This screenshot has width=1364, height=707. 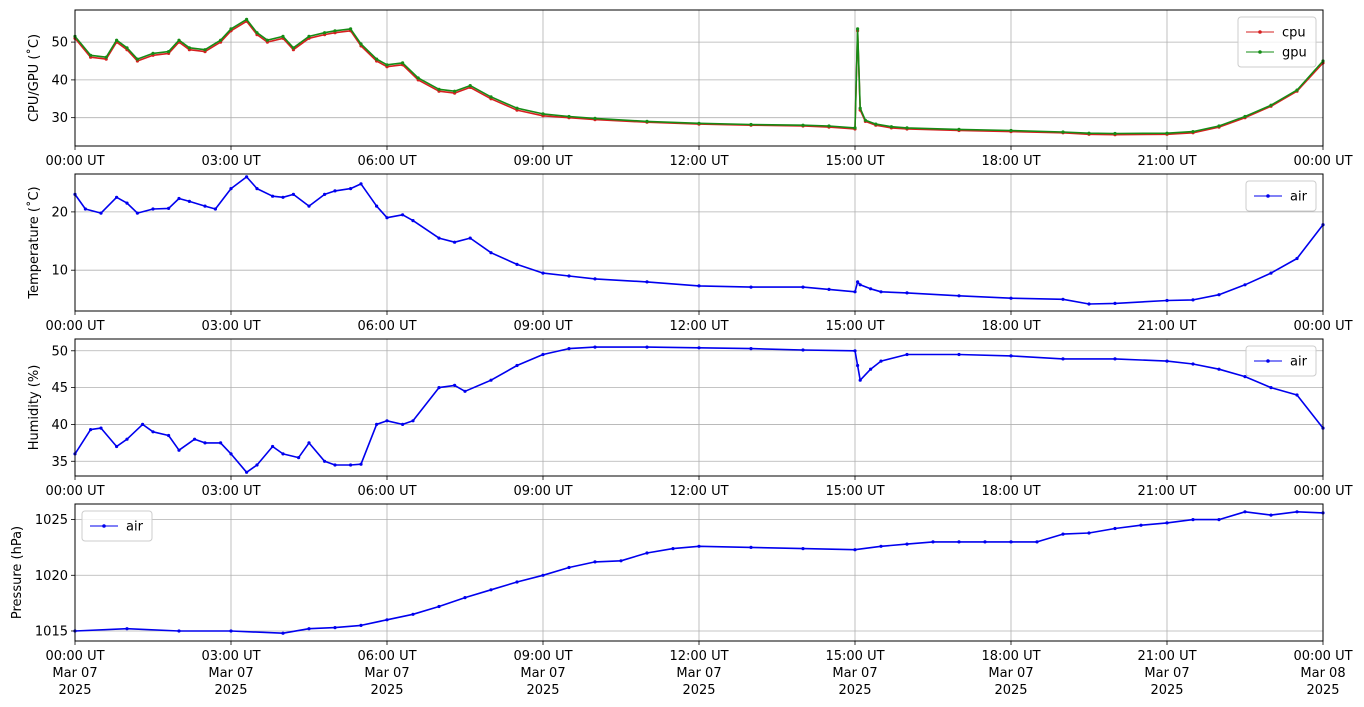 What do you see at coordinates (59, 351) in the screenshot?
I see `y-tick-label: 50` at bounding box center [59, 351].